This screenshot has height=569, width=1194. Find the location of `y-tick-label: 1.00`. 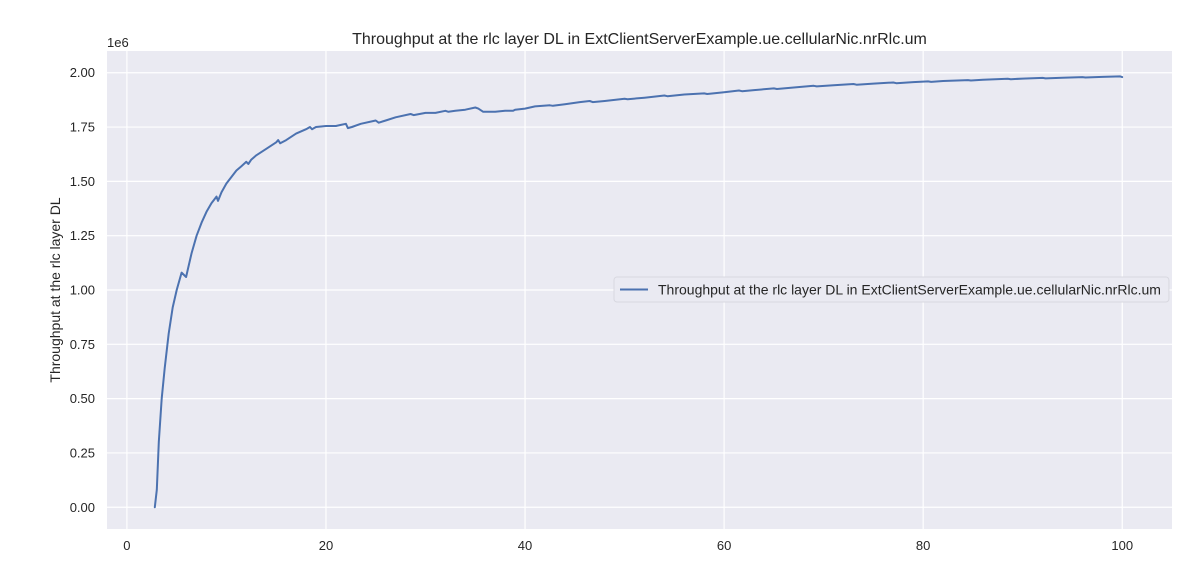

y-tick-label: 1.00 is located at coordinates (82, 290).